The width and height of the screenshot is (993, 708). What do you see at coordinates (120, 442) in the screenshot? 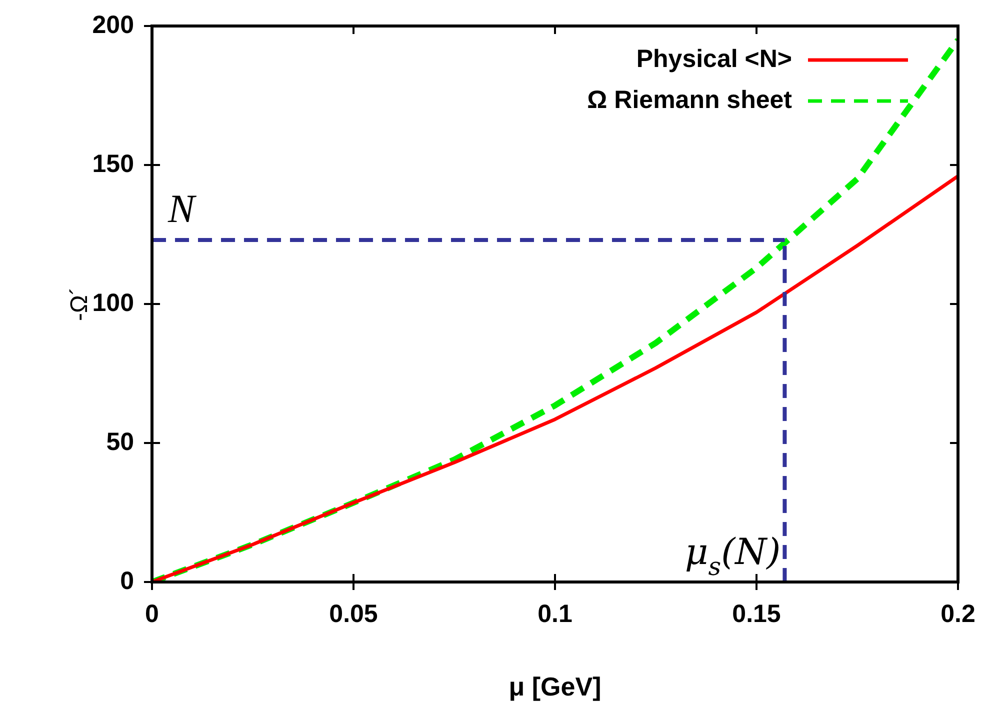
I see `y-tick-label: 50` at bounding box center [120, 442].